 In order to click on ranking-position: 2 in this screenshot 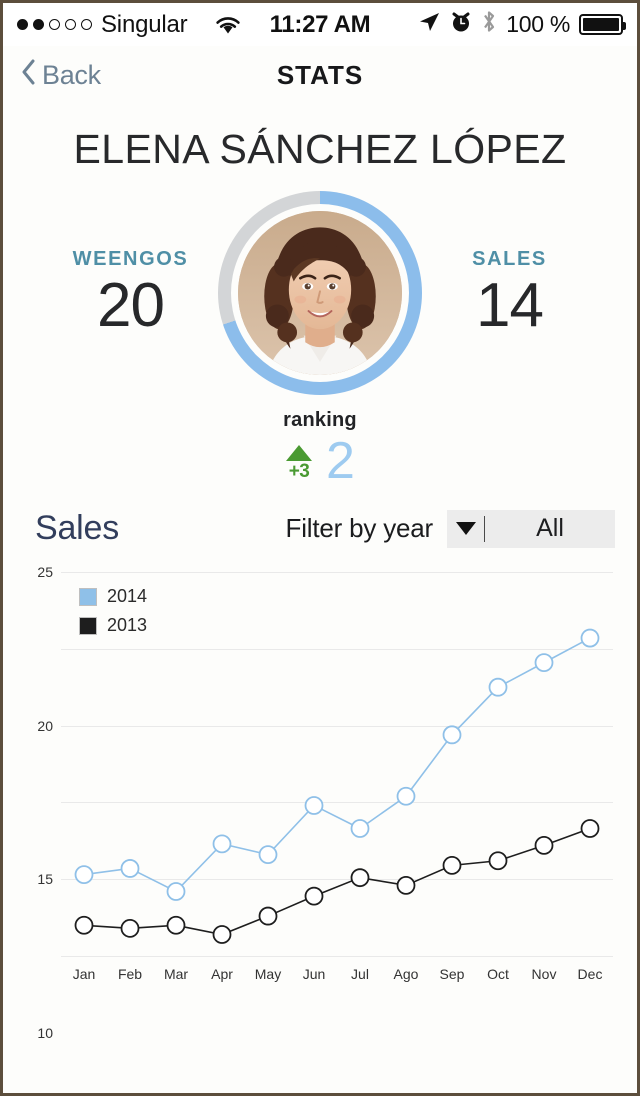, I will do `click(340, 461)`.